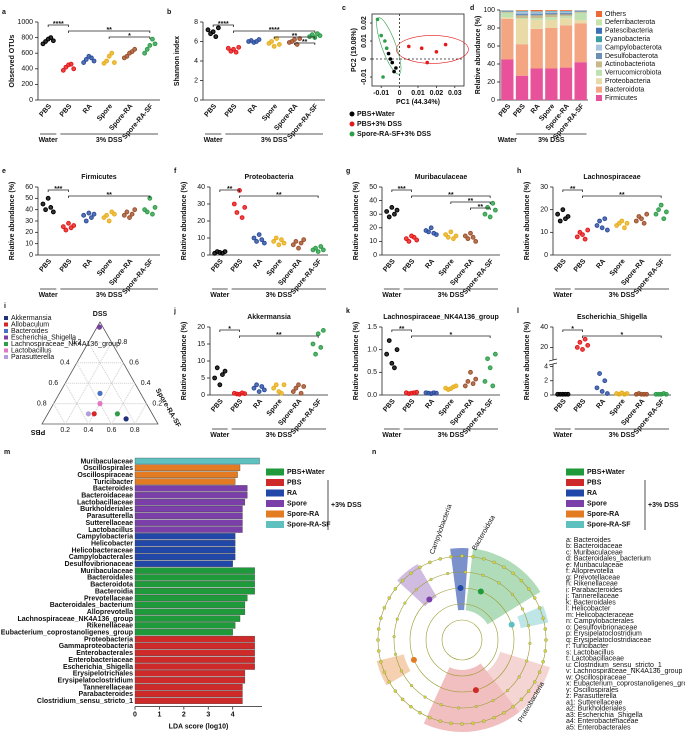 This screenshot has width=685, height=740. Describe the element at coordinates (489, 10) in the screenshot. I see `y-tick-label: 100` at that location.